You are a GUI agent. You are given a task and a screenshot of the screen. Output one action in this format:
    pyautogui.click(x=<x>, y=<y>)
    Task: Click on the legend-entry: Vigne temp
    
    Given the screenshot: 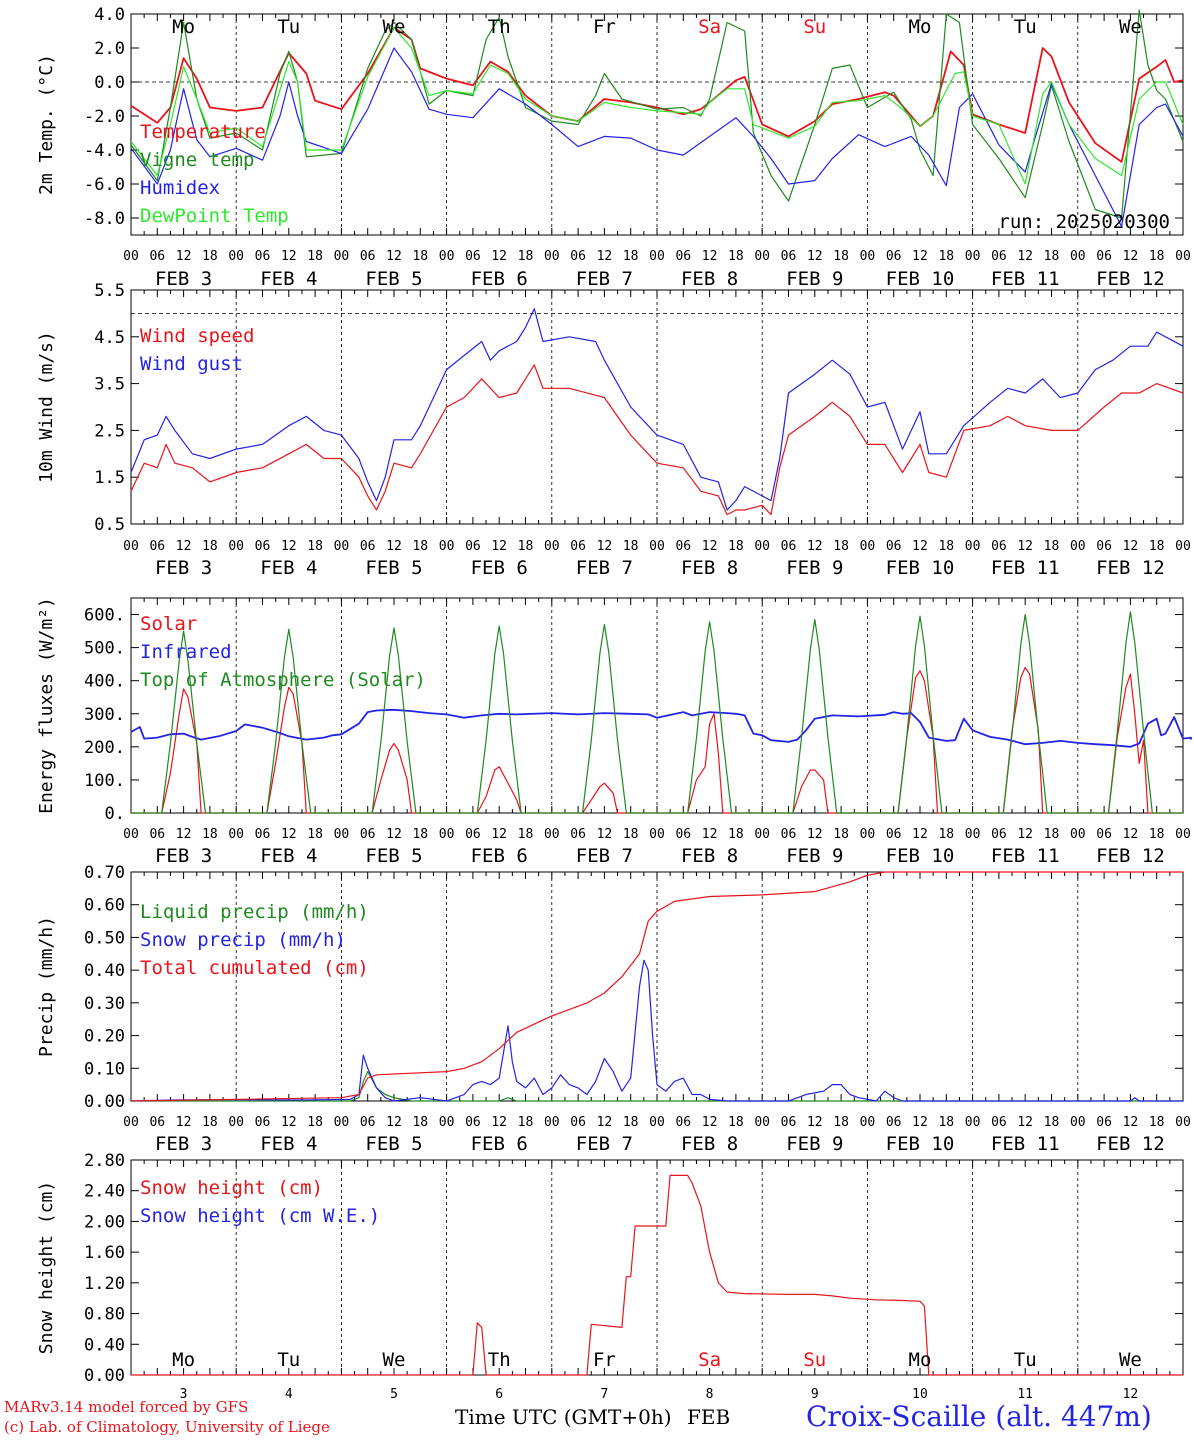 What is the action you would take?
    pyautogui.click(x=197, y=160)
    